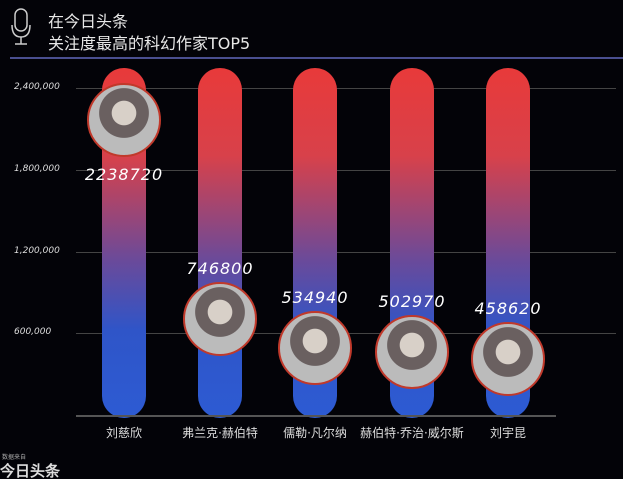 The width and height of the screenshot is (623, 479). Describe the element at coordinates (316, 58) in the screenshot. I see `header-divider` at that location.